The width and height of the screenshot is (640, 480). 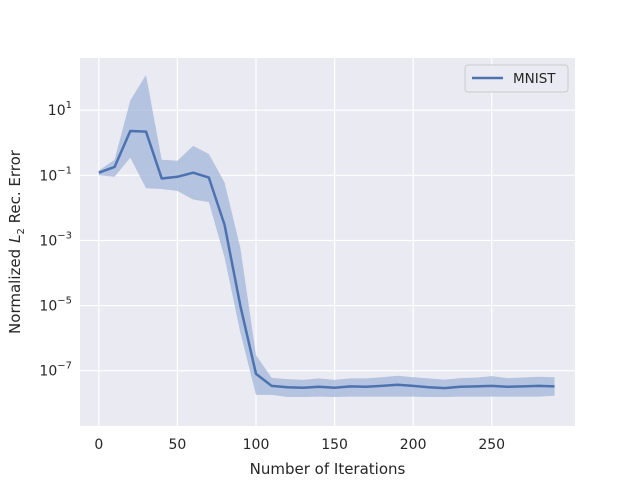 I want to click on legend-box, so click(x=516, y=78).